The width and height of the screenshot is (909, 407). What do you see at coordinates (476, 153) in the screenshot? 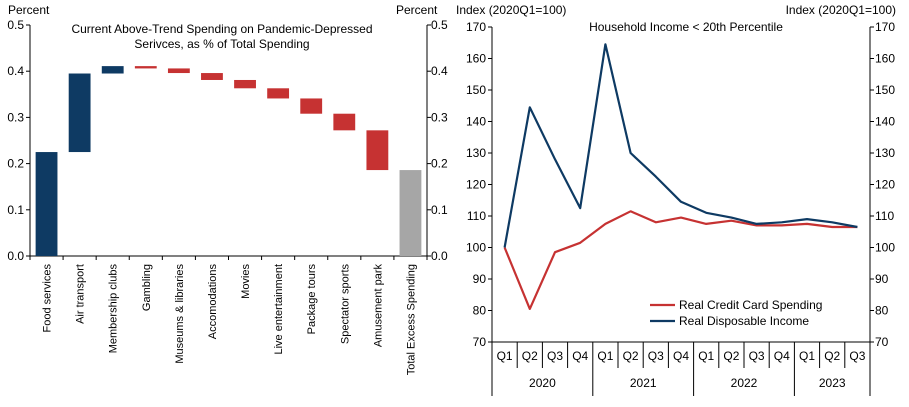
I see `left-tick-label: 130` at bounding box center [476, 153].